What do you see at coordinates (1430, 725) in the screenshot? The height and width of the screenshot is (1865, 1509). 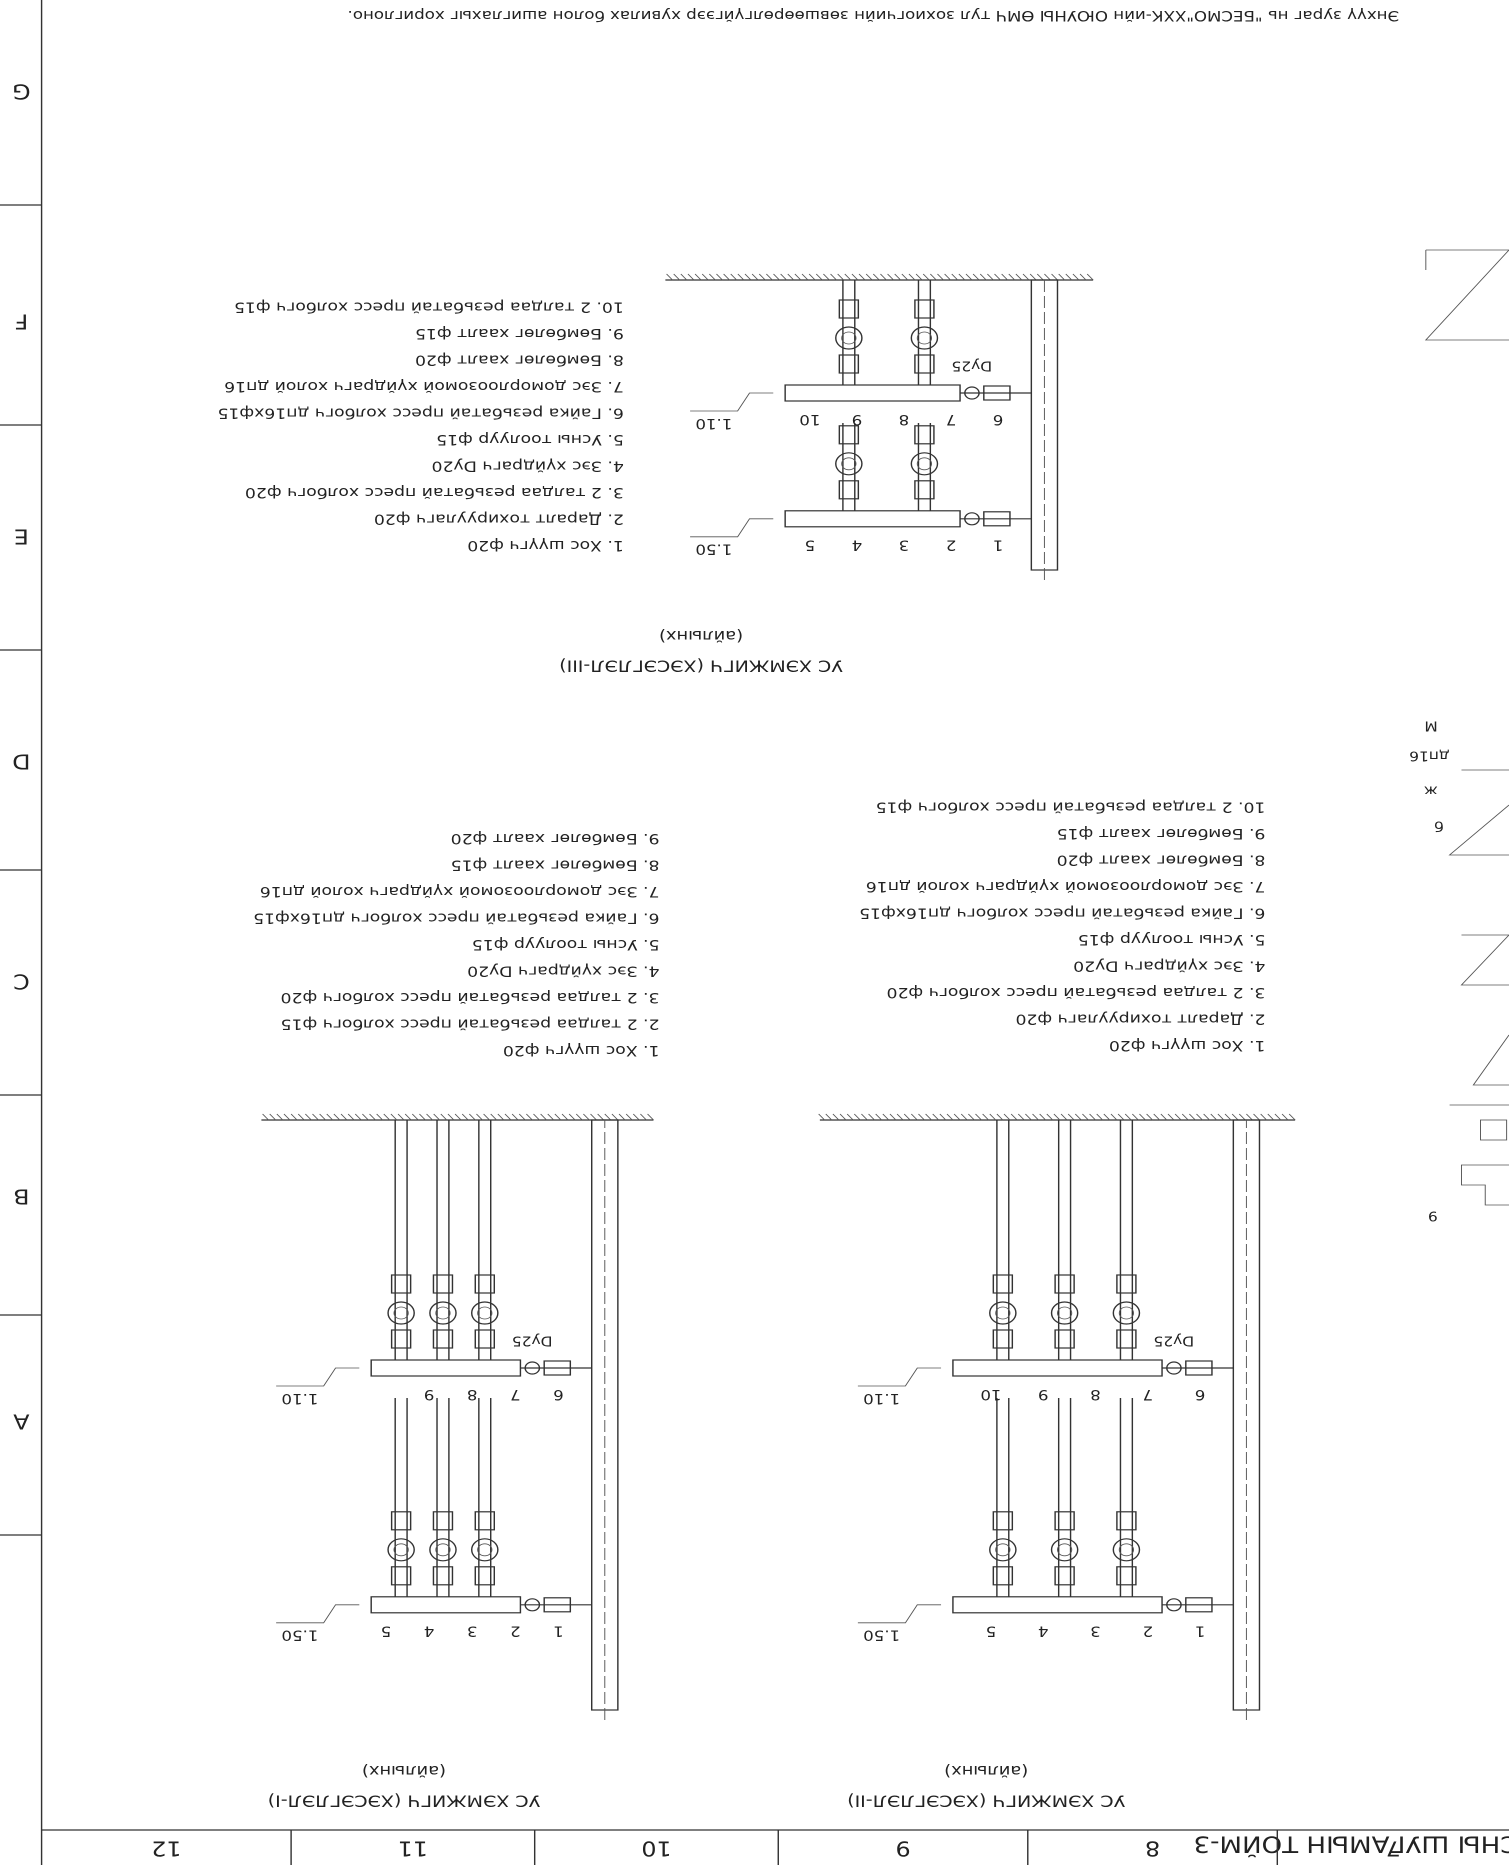 I see `sketch-label: М` at bounding box center [1430, 725].